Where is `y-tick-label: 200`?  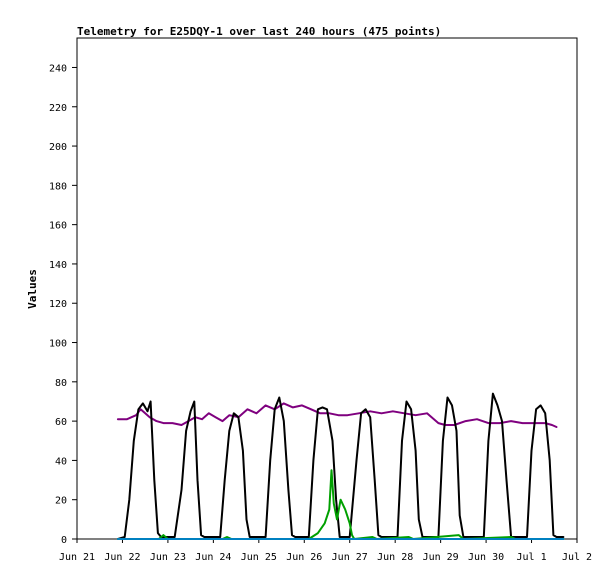 y-tick-label: 200 is located at coordinates (58, 147).